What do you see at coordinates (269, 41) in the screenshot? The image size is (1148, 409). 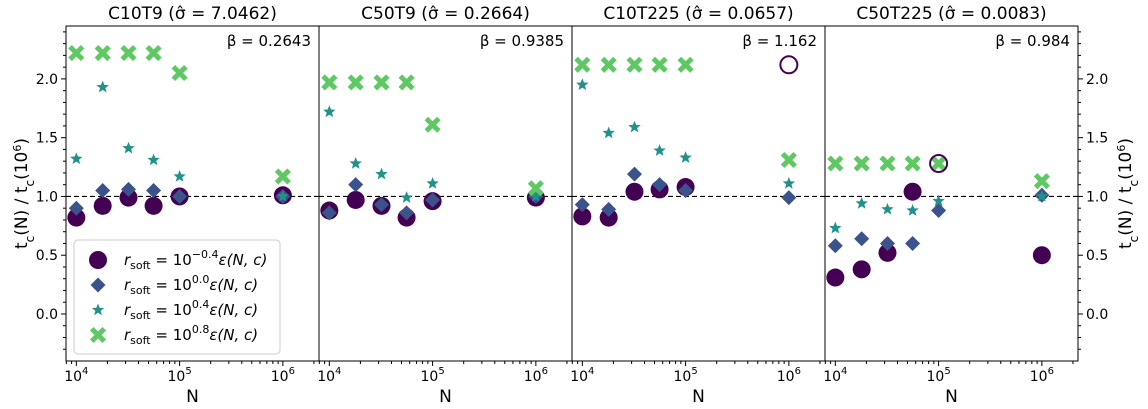 I see `beta-annotation: β = 0.2643` at bounding box center [269, 41].